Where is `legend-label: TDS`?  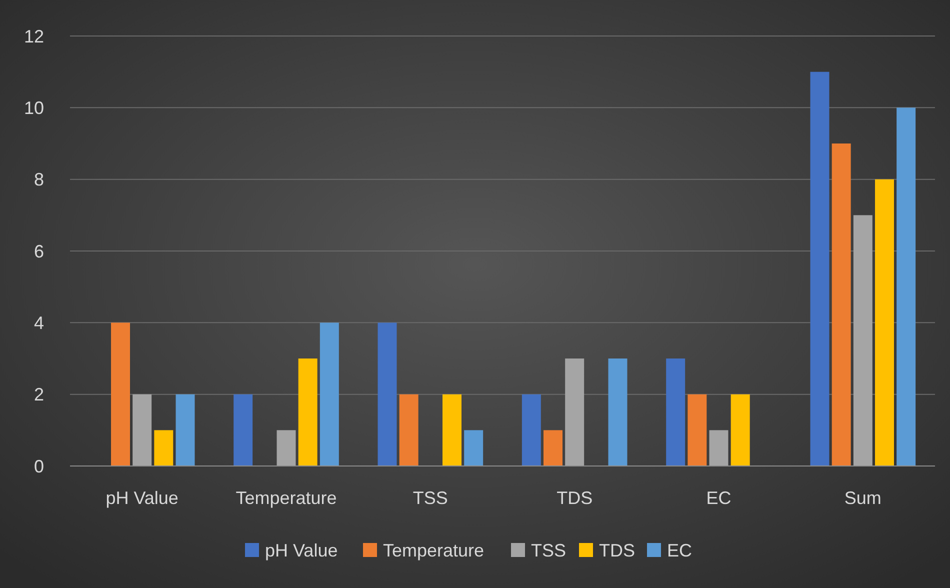 legend-label: TDS is located at coordinates (617, 550).